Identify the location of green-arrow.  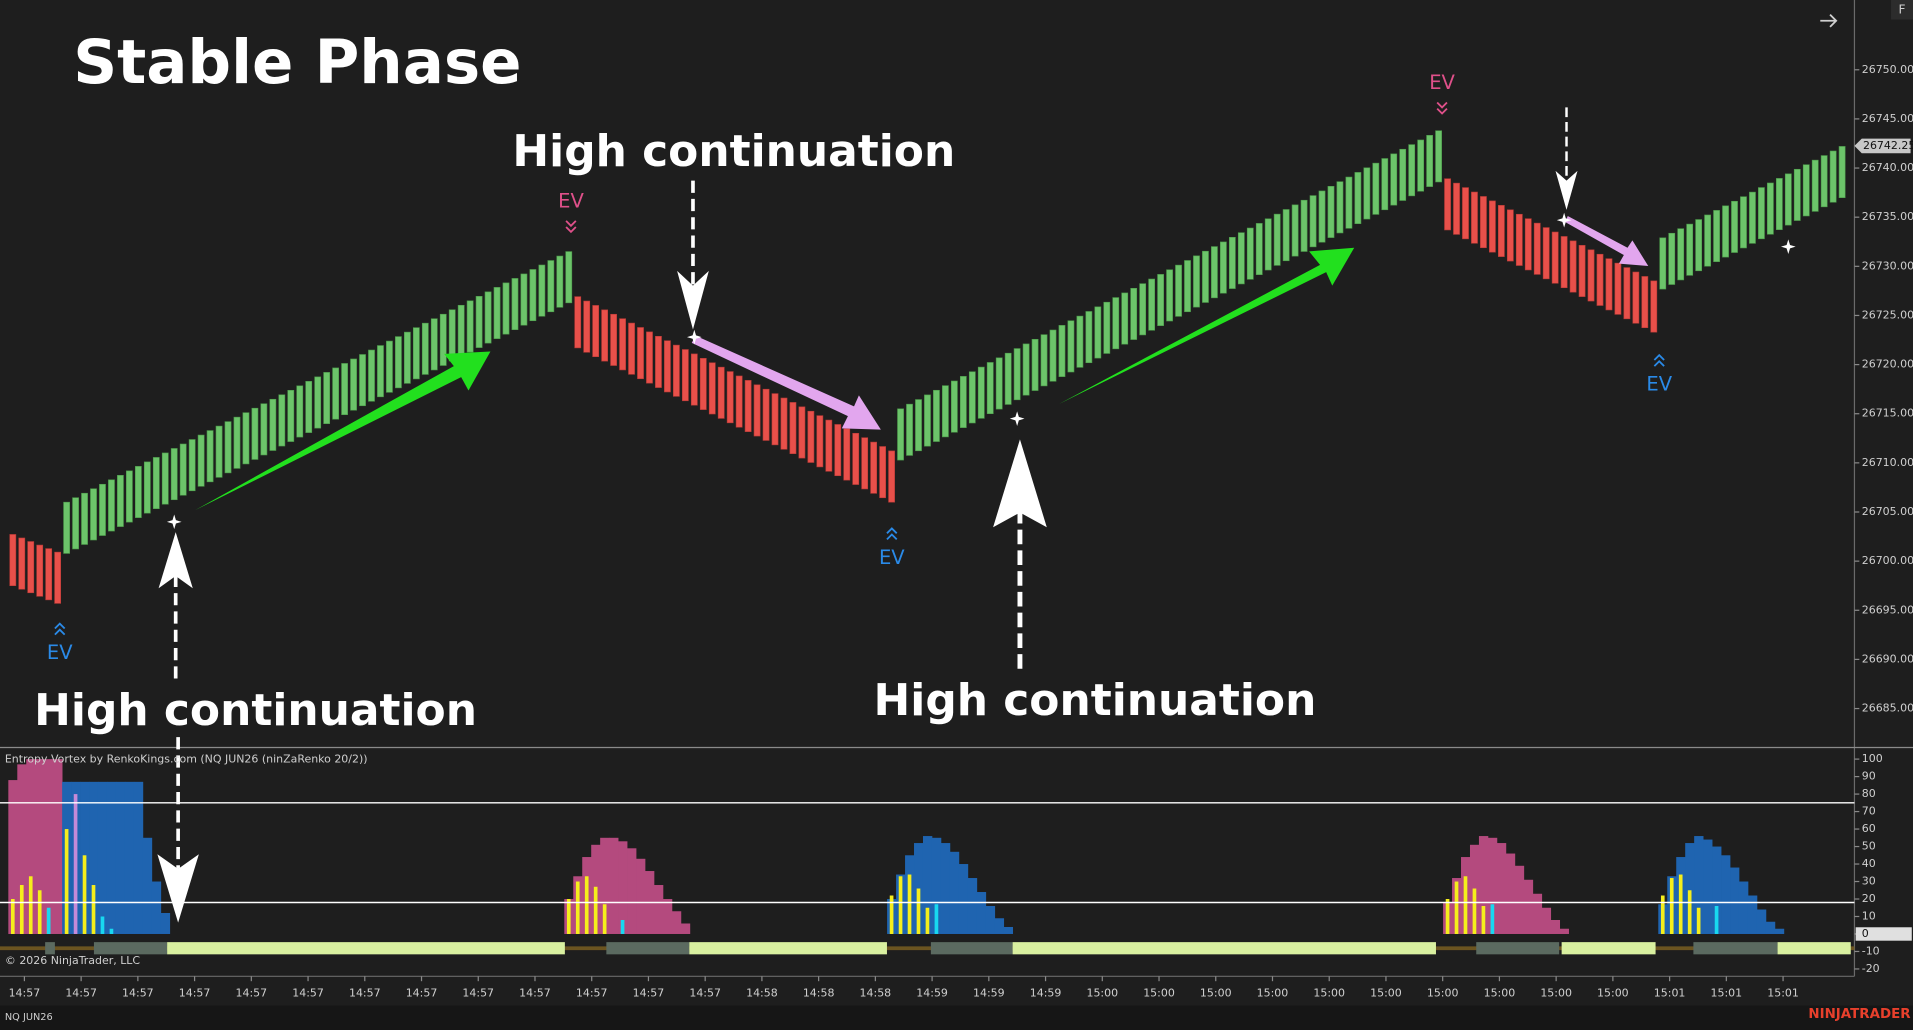
(1206, 325).